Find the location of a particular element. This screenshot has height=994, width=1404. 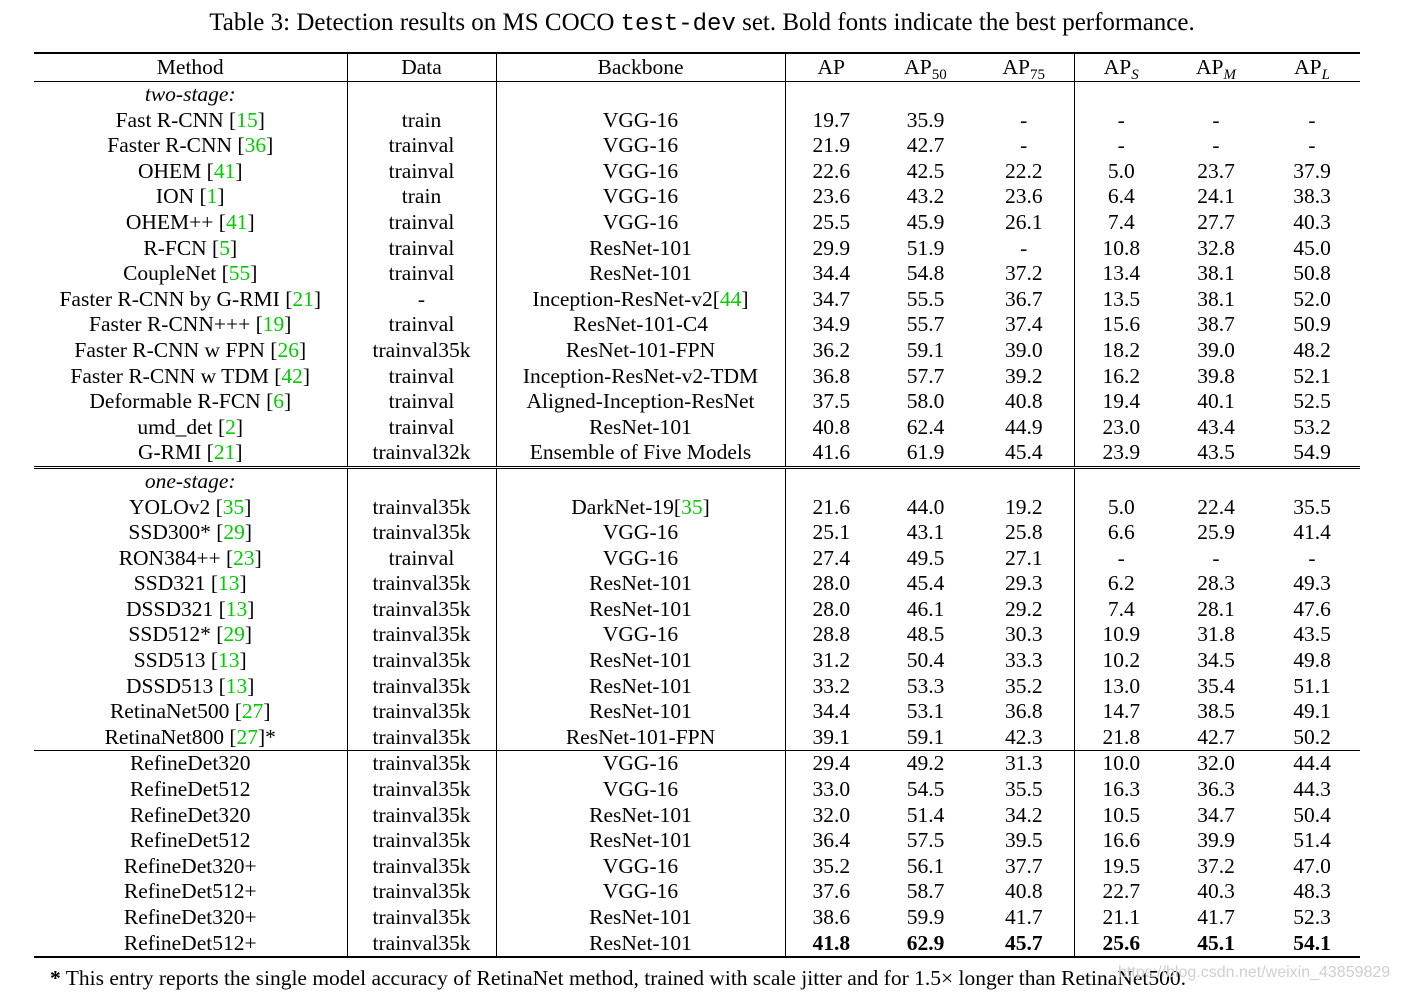

method-cell: DSSD513 [13] is located at coordinates (191, 686).